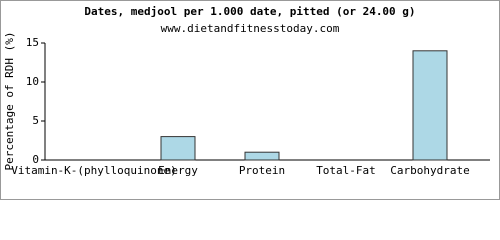  Describe the element at coordinates (35, 120) in the screenshot. I see `y-tick-label: 5` at that location.